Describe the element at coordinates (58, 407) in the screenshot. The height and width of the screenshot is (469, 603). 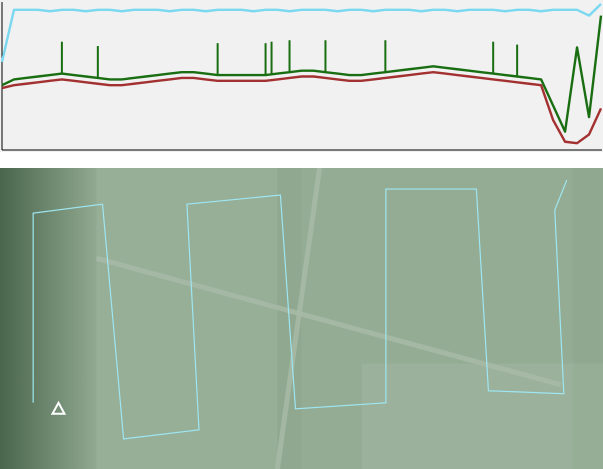
I see `home-marker-icon` at that location.